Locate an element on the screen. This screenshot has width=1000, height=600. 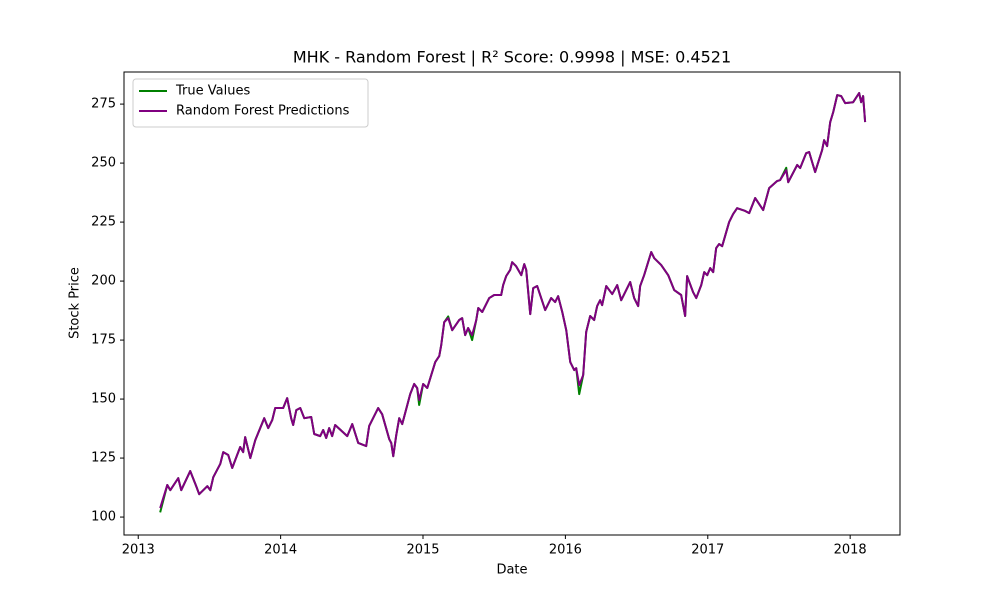
y-tick-label: 250 is located at coordinates (103, 163).